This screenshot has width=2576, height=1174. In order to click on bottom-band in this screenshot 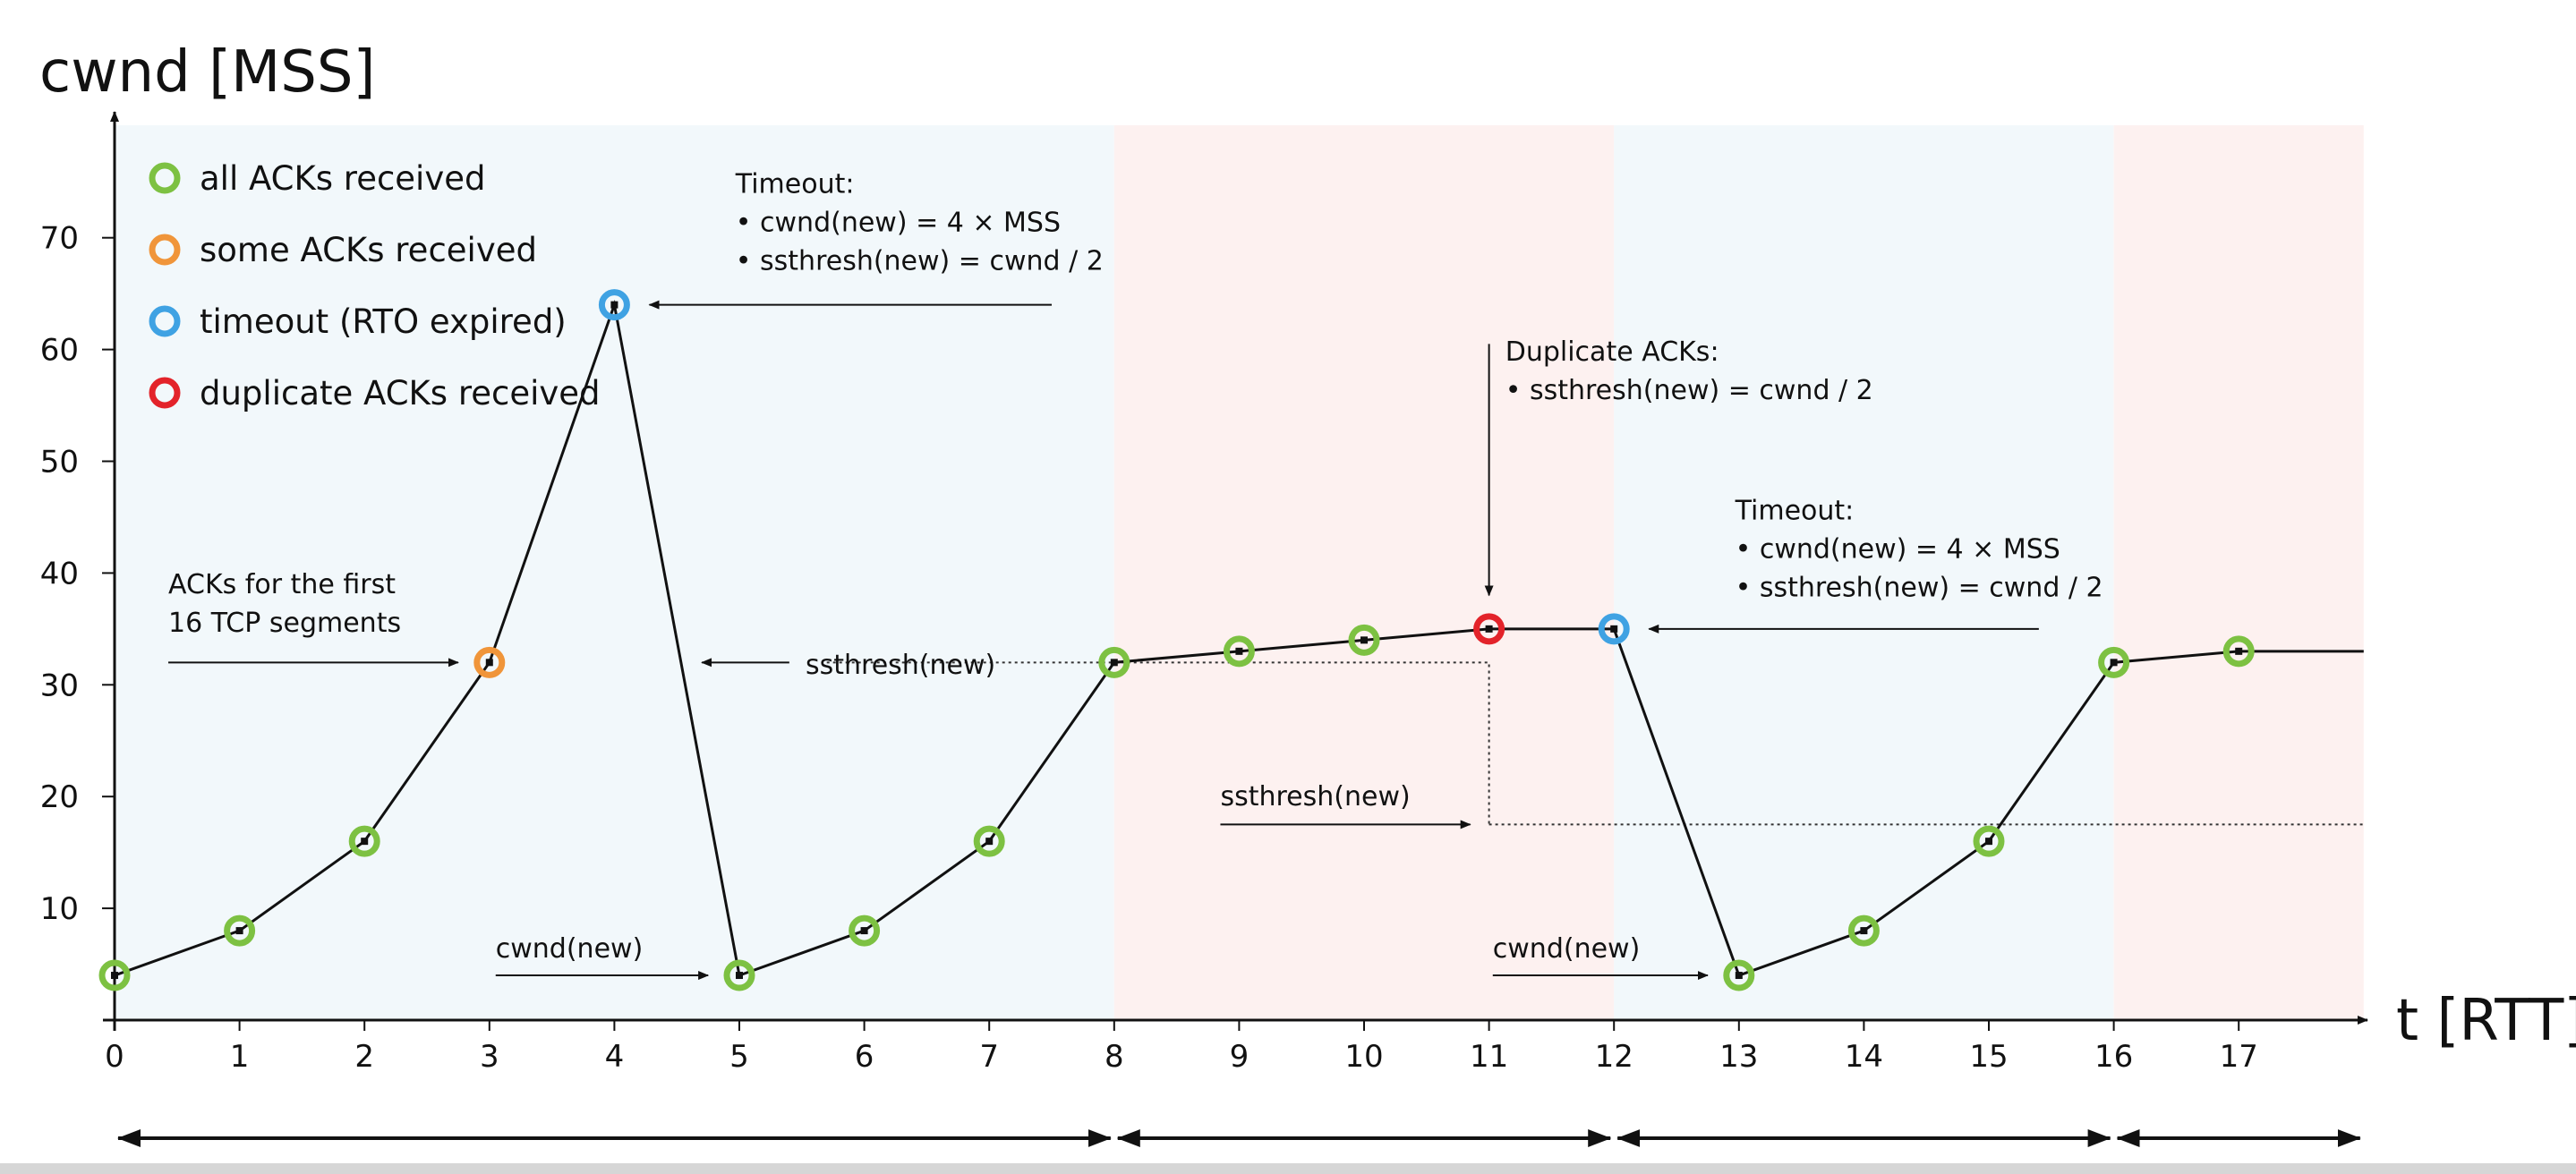, I will do `click(1288, 1168)`.